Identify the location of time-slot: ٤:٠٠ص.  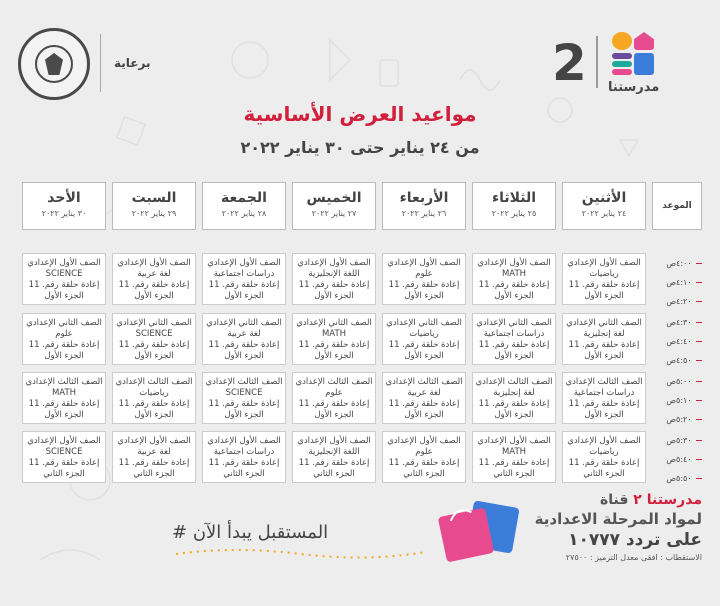
(679, 264).